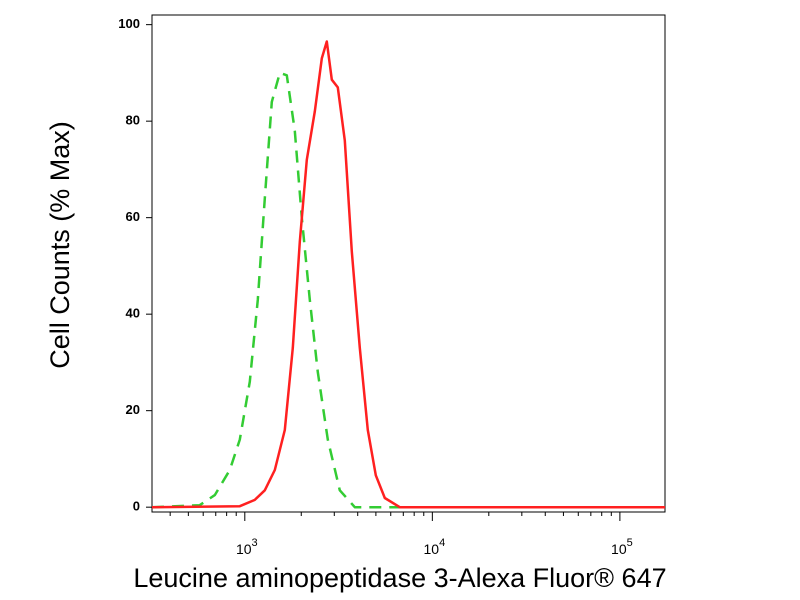 This screenshot has height=600, width=800. I want to click on x-tick-label: 10⁴, so click(434, 547).